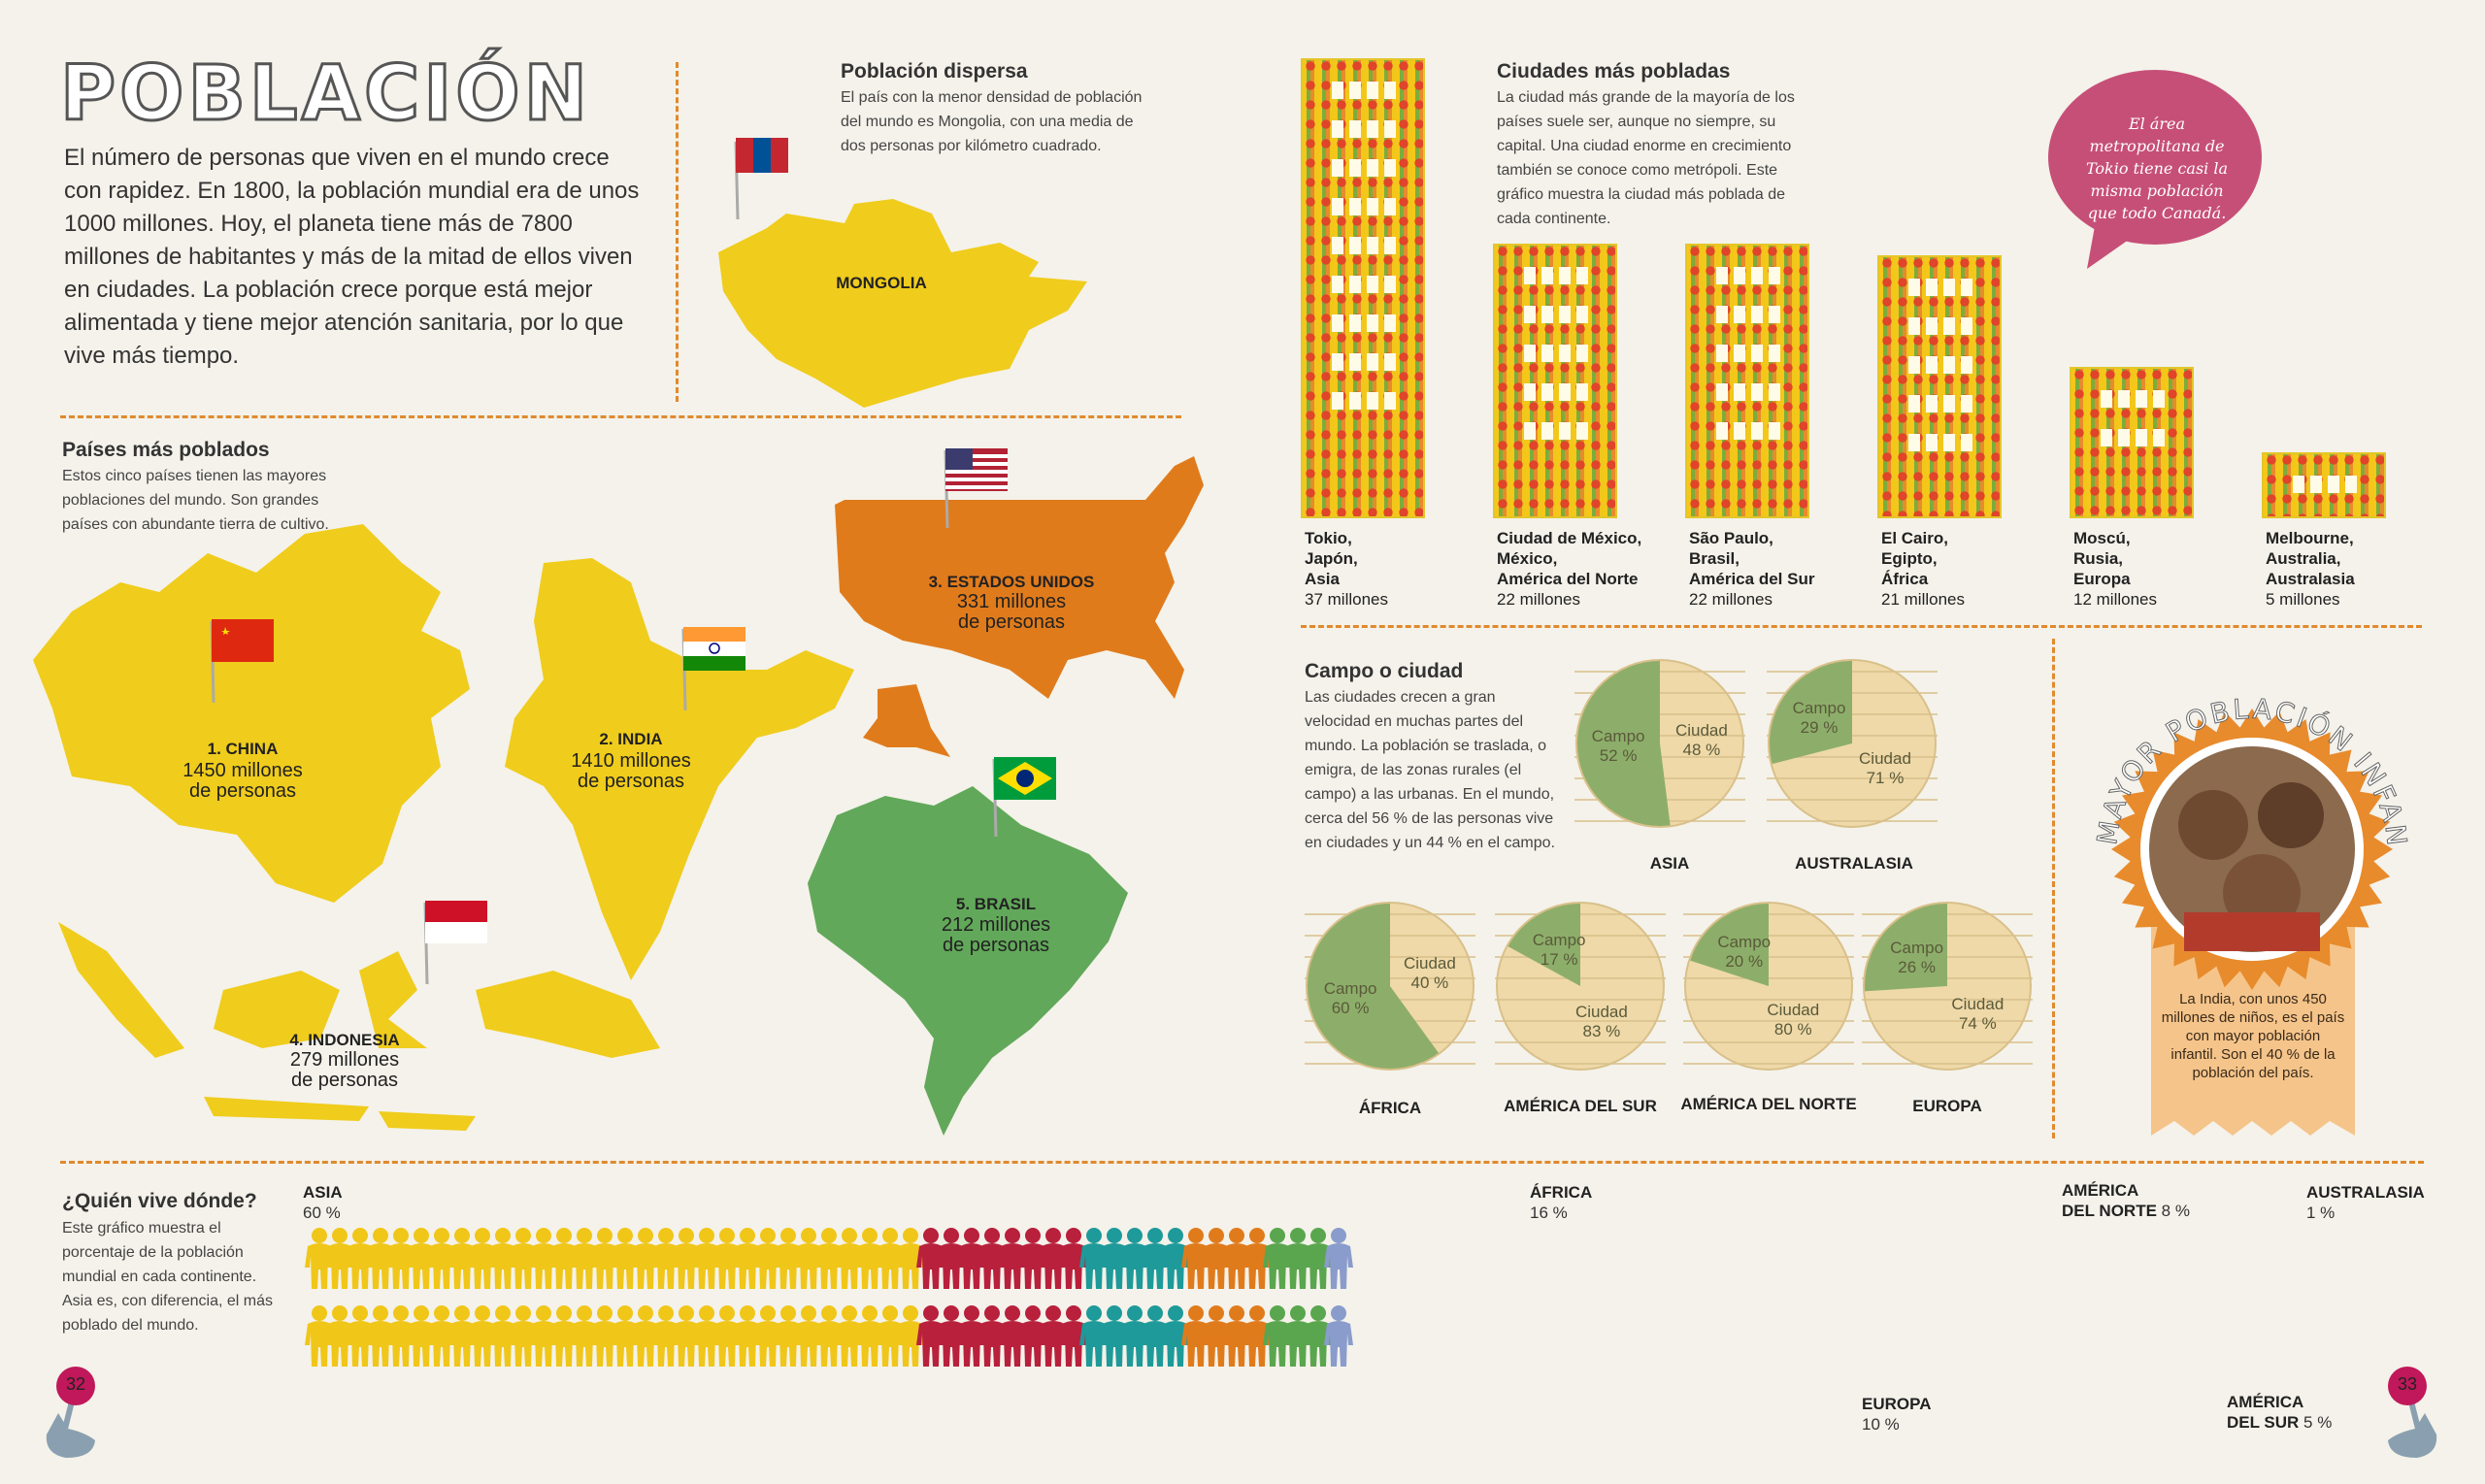 This screenshot has width=2485, height=1484. I want to click on quien-heading: ¿Quién vive dónde?, so click(160, 1201).